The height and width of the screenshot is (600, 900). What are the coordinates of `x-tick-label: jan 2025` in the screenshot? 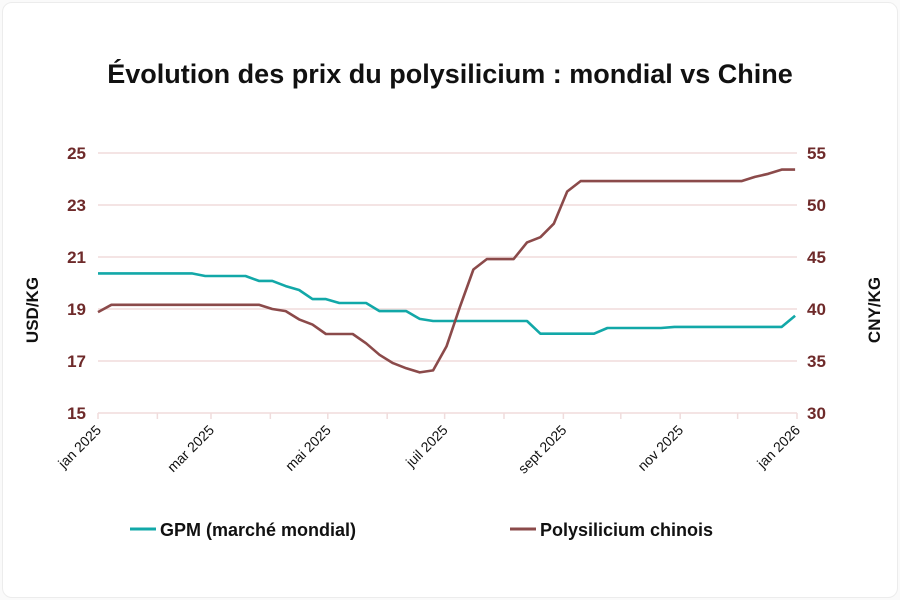 It's located at (79, 447).